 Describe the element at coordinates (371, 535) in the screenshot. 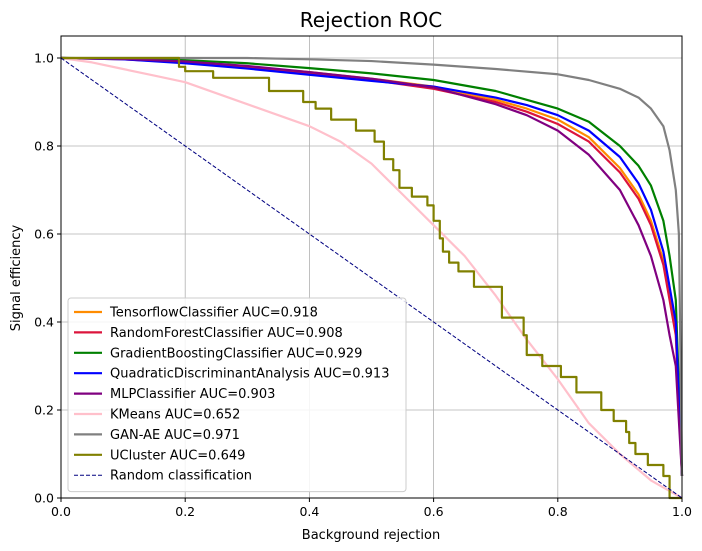

I see `x-axis-label: Background rejection` at that location.